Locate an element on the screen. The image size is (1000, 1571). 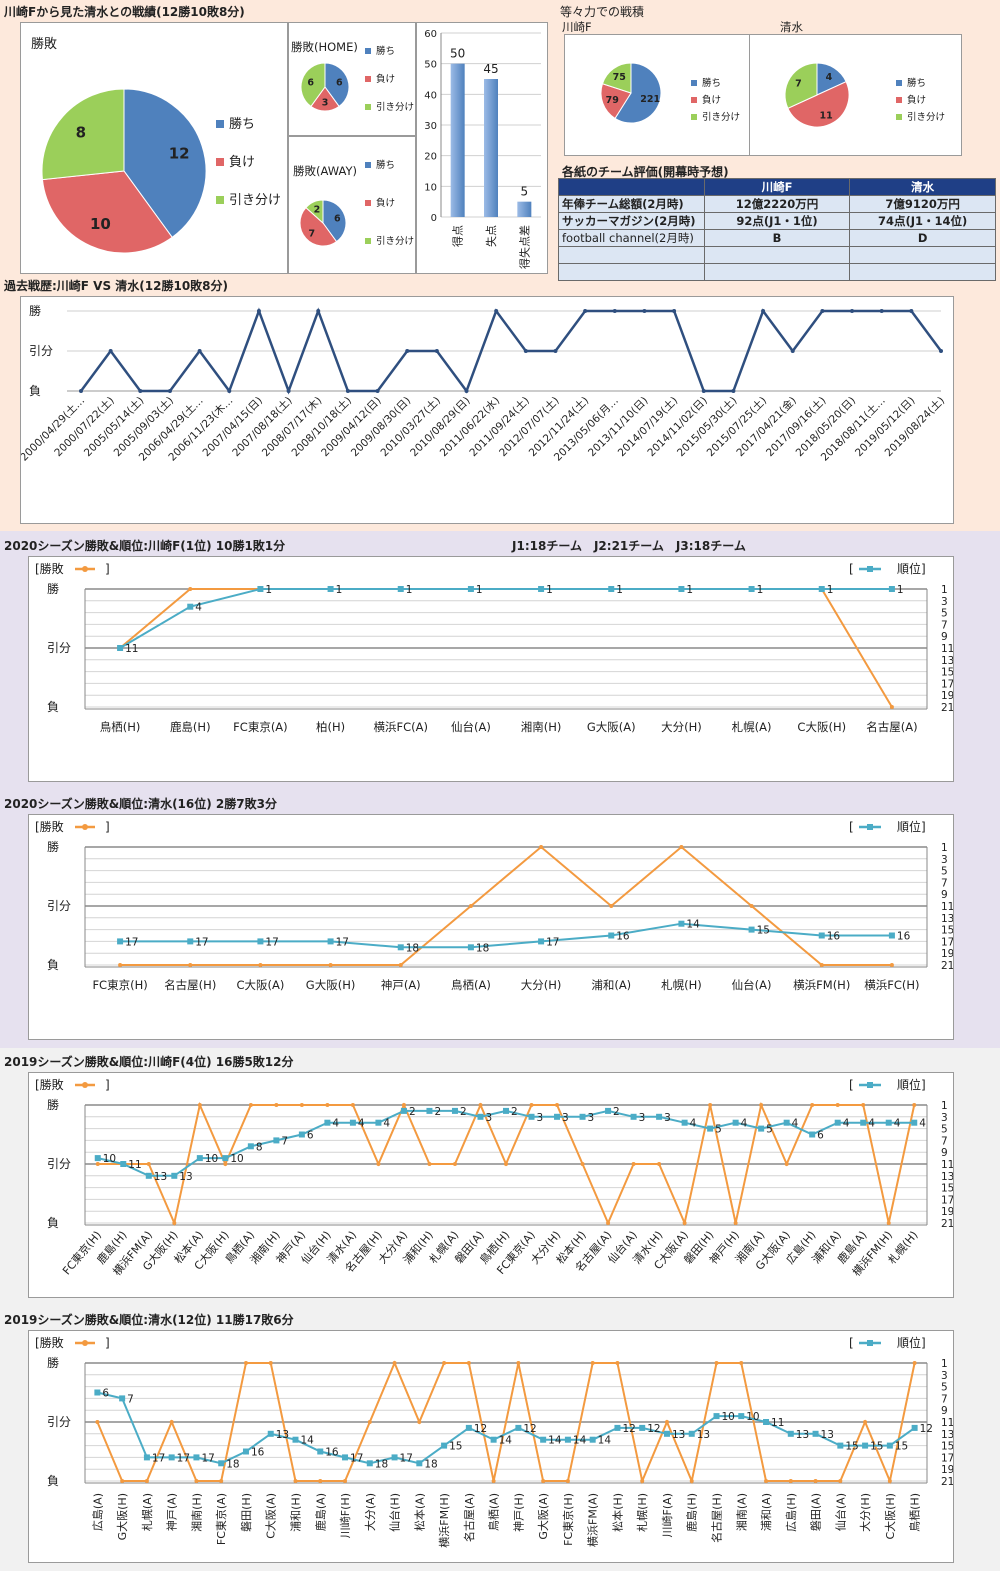
legend-label: 引き分け is located at coordinates (721, 117).